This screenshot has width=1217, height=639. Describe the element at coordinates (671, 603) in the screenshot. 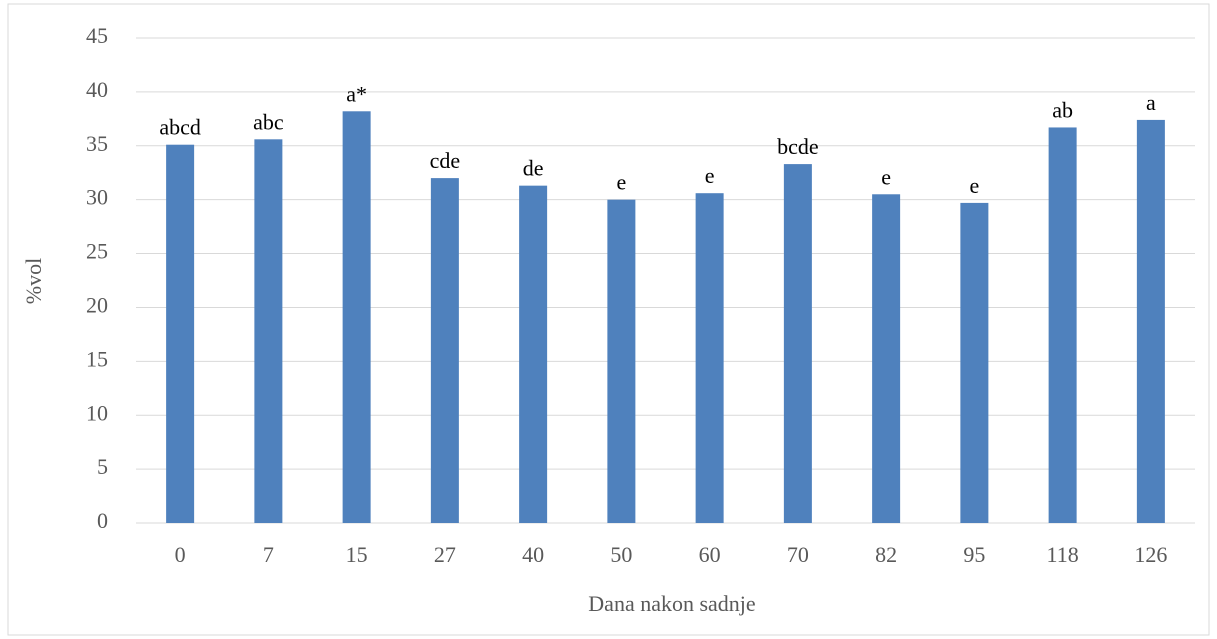

I see `x-axis-title: Dana nakon sadnje` at that location.